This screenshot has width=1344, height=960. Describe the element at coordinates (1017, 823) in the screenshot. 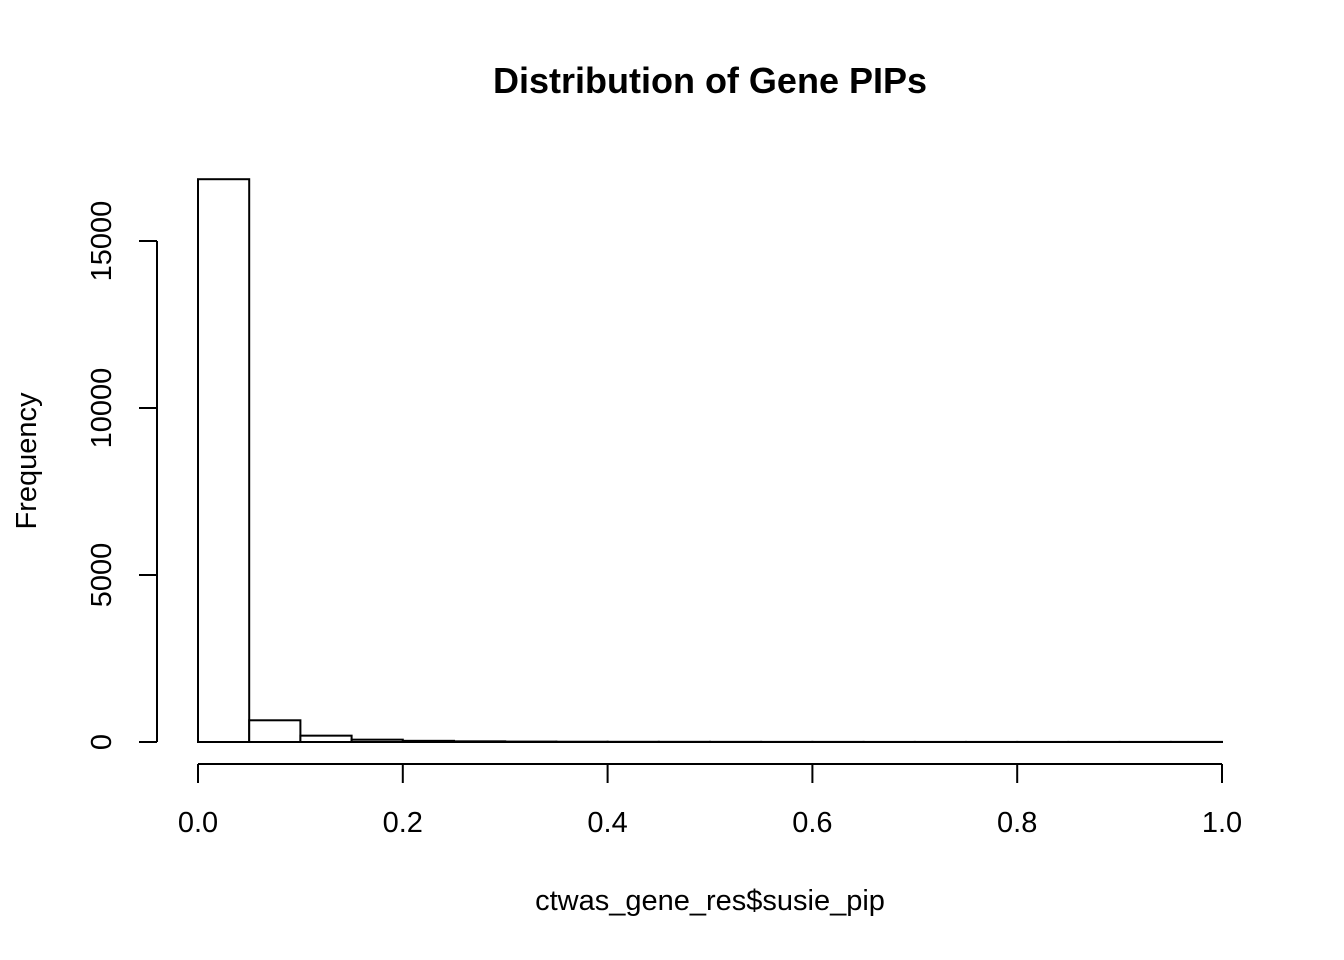

I see `x-tick-label: 0.8` at that location.